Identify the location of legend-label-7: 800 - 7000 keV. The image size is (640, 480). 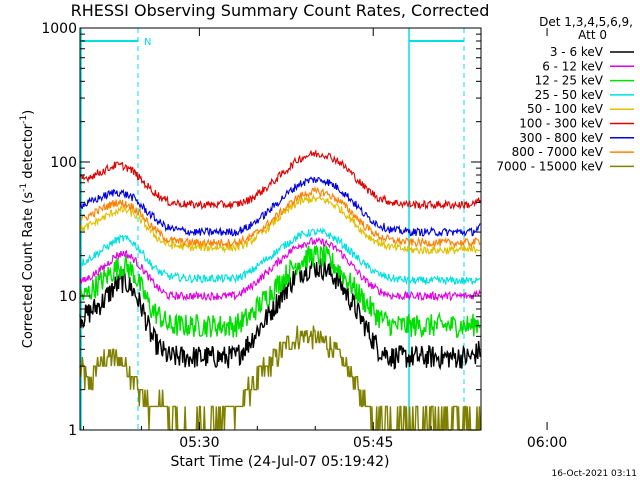
(558, 152).